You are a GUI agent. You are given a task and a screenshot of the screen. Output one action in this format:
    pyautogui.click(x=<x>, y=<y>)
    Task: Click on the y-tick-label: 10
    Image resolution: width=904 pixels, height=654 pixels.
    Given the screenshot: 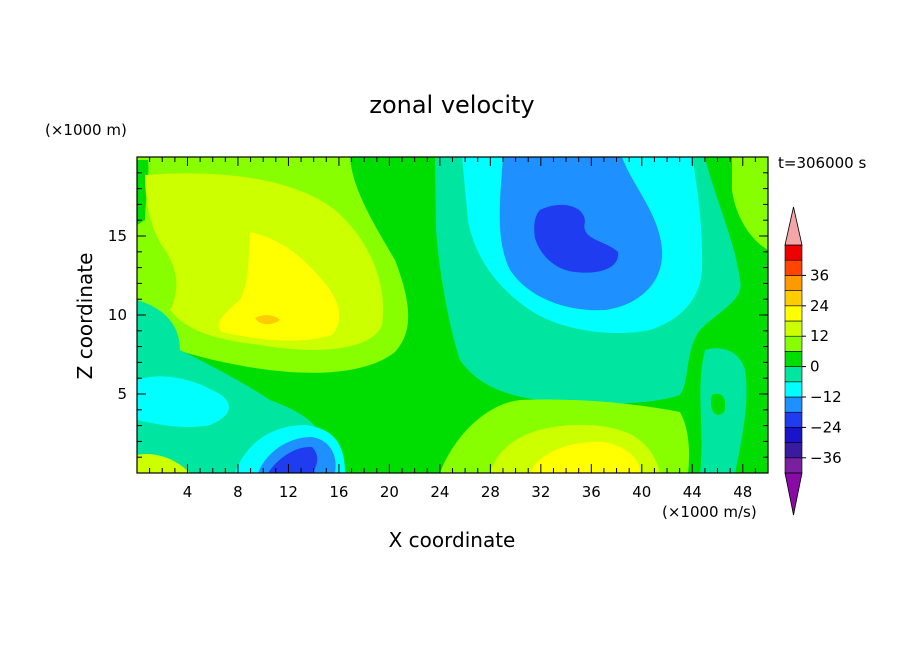 What is the action you would take?
    pyautogui.click(x=117, y=315)
    